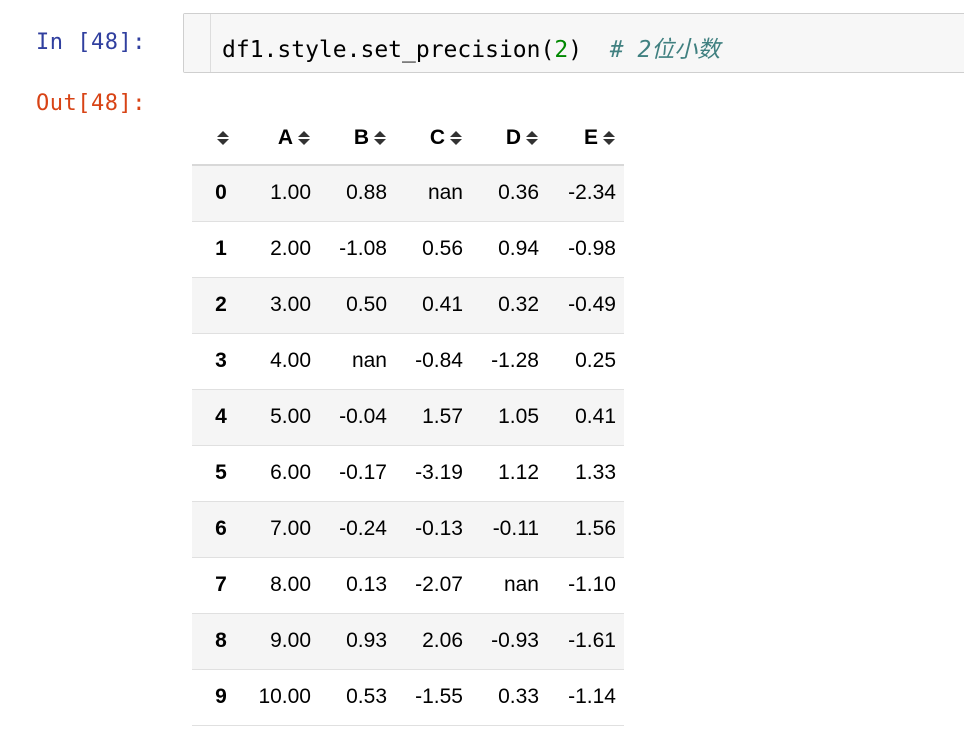  Describe the element at coordinates (363, 248) in the screenshot. I see `table-cell: -1.08` at that location.